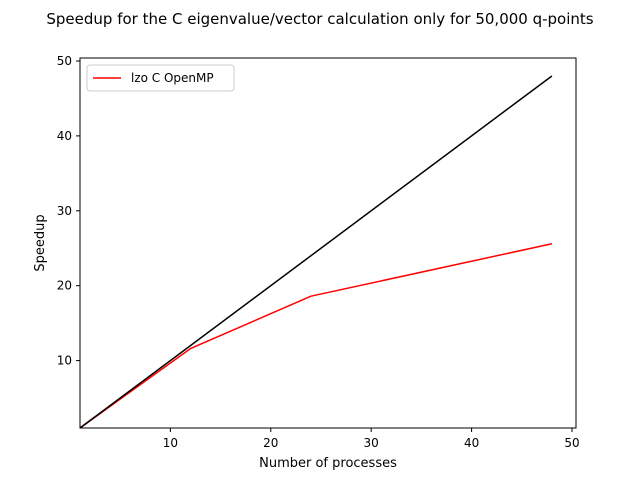  Describe the element at coordinates (270, 443) in the screenshot. I see `x-tick-label: 20` at that location.